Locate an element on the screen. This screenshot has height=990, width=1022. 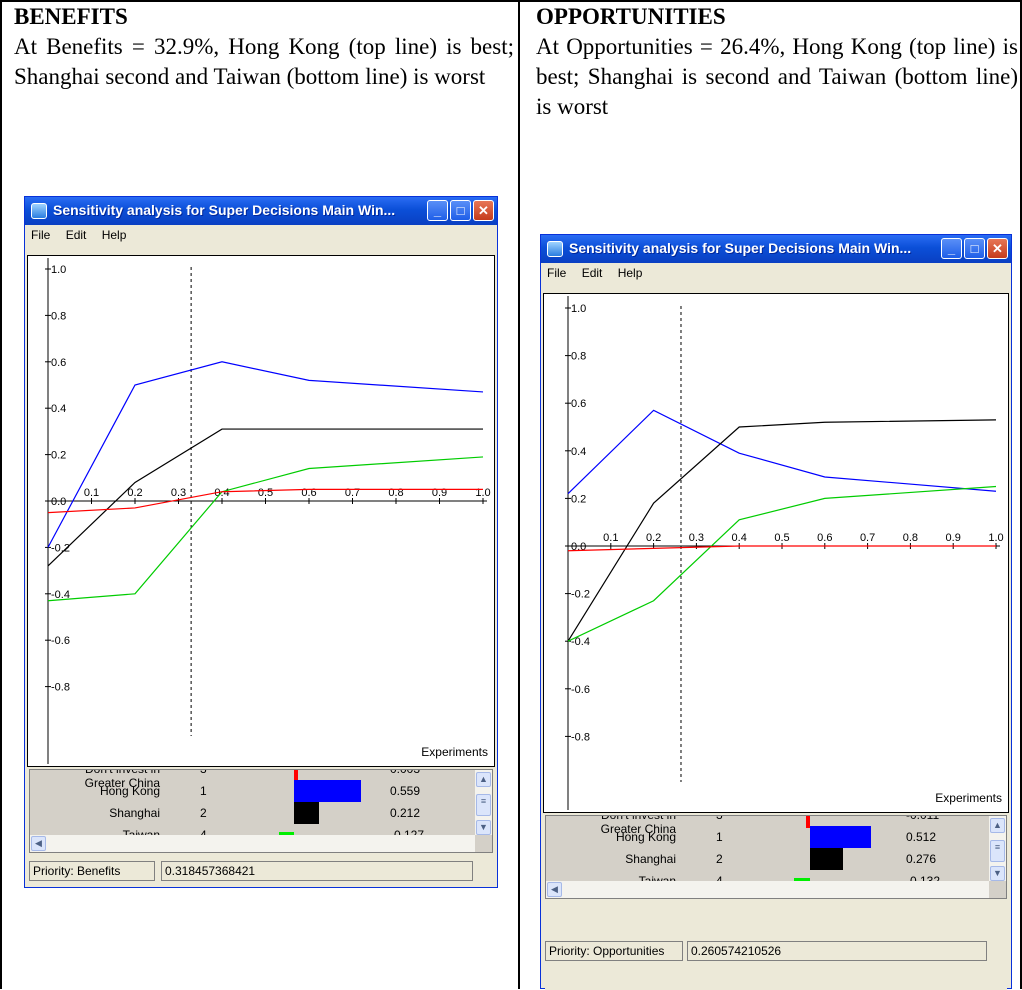
y-tick-label: -0.4 is located at coordinates (60, 595).